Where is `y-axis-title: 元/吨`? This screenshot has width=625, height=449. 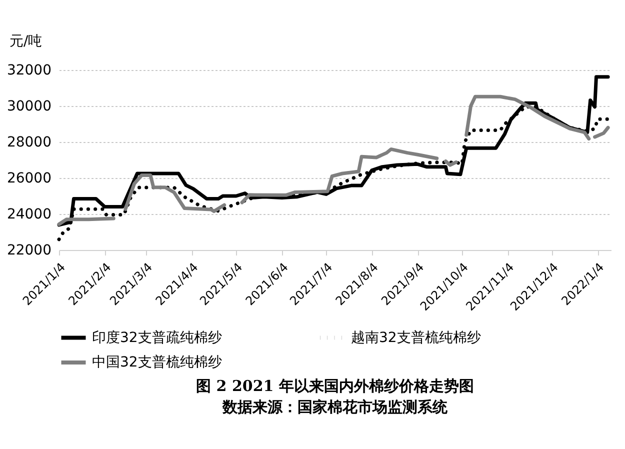
y-axis-title: 元/吨 is located at coordinates (26, 42).